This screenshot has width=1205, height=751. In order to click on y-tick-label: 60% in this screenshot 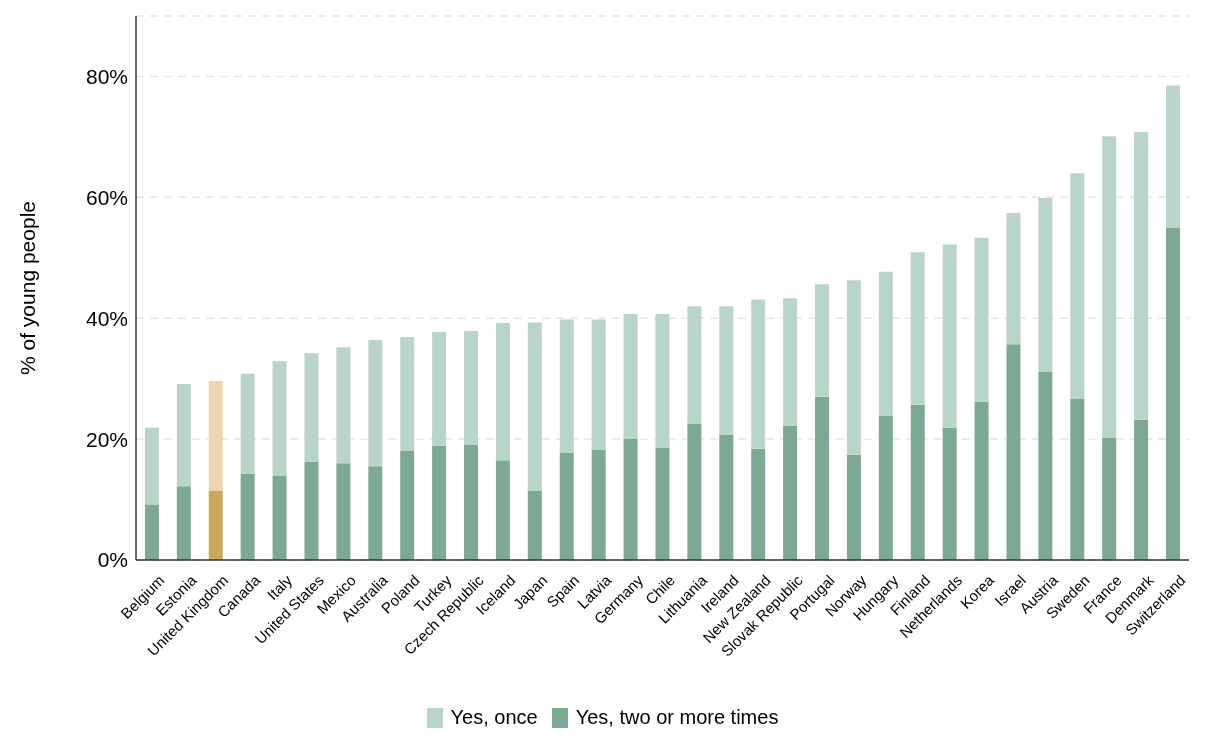, I will do `click(106, 197)`.